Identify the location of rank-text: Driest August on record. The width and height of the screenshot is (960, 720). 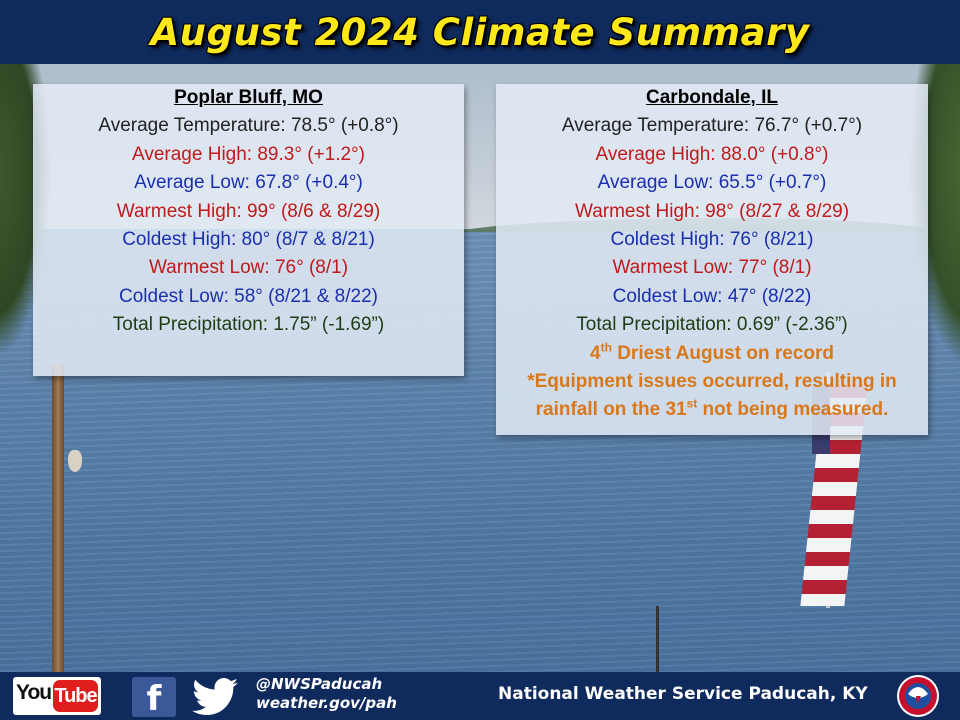
(722, 353).